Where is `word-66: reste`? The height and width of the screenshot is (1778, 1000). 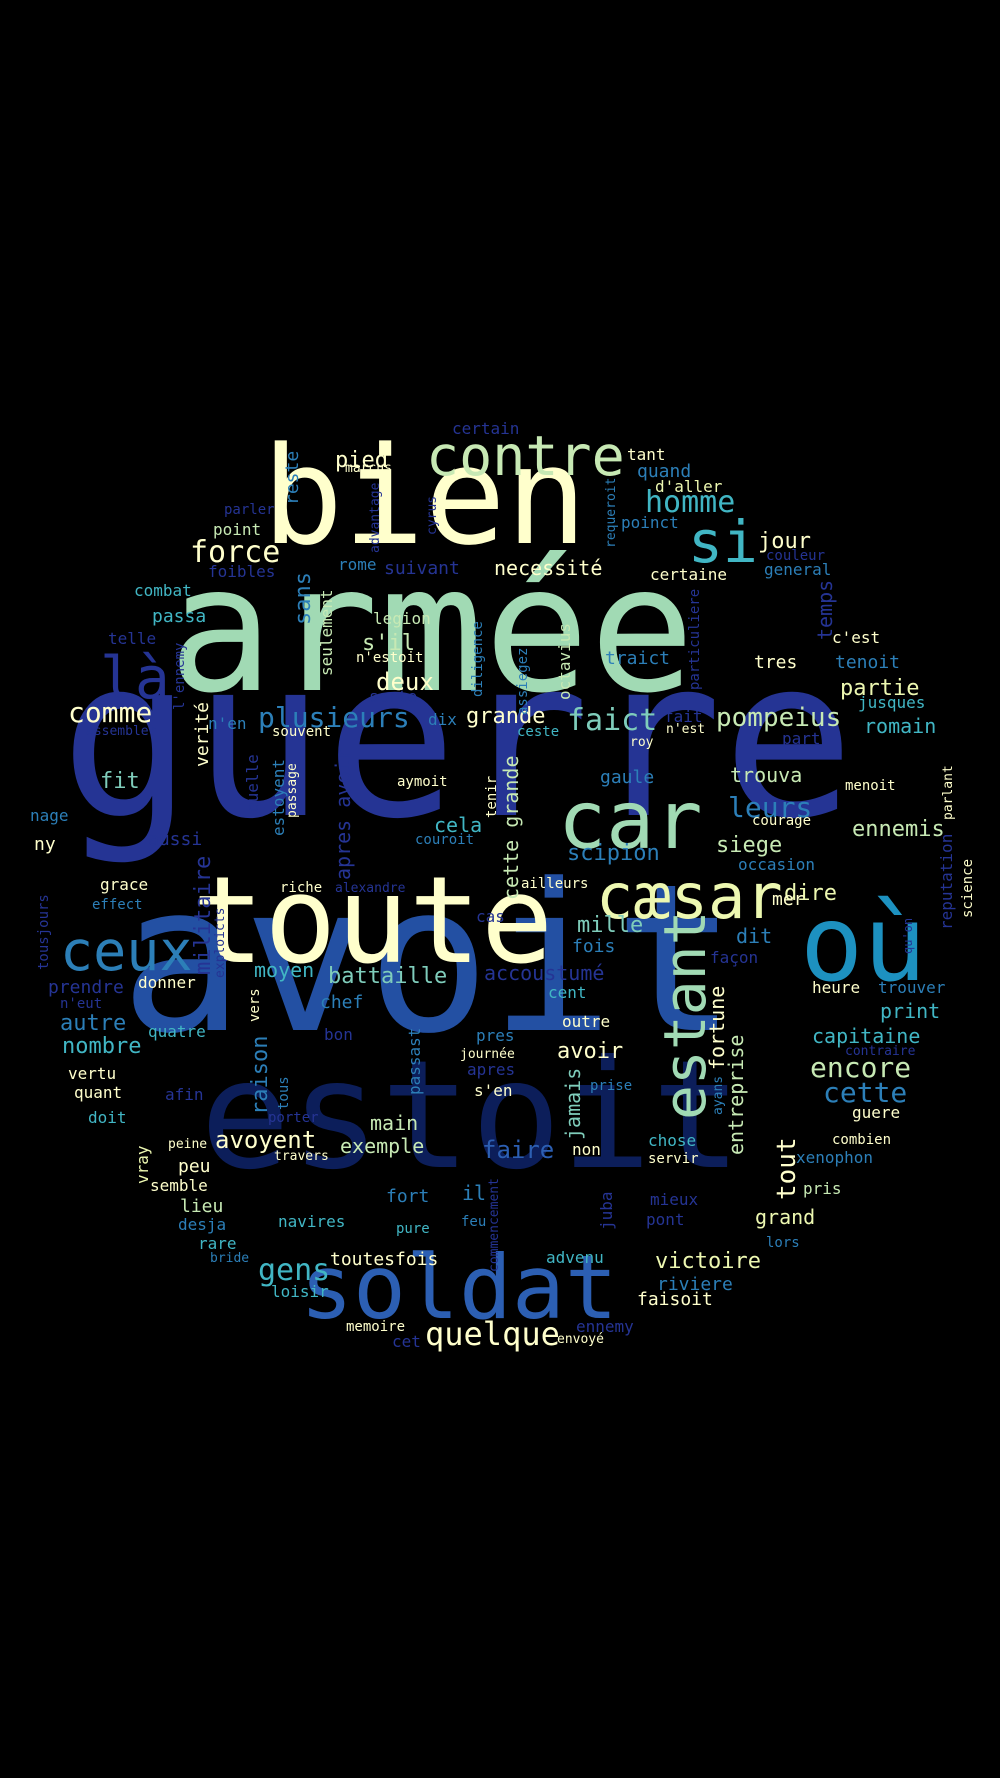
word-66: reste is located at coordinates (292, 478).